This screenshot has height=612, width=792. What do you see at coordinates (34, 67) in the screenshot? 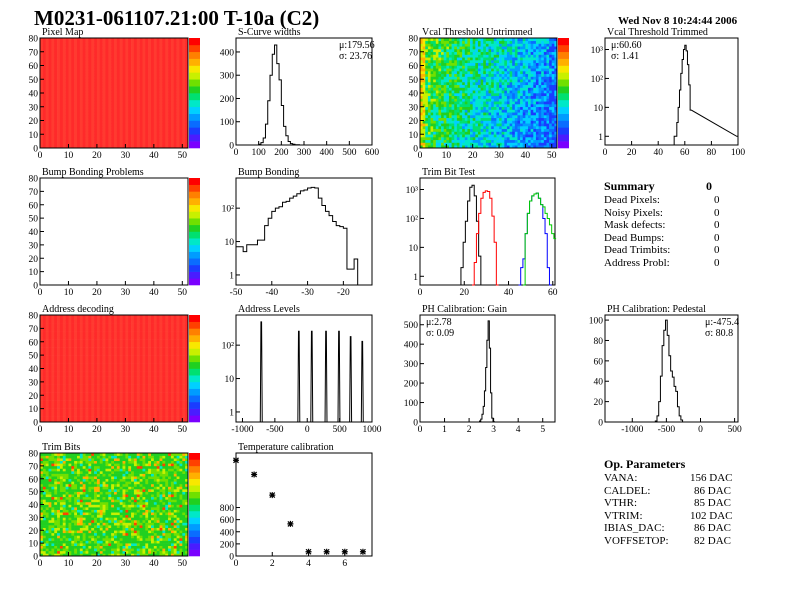
I see `y-tick-label: 60` at bounding box center [34, 67].